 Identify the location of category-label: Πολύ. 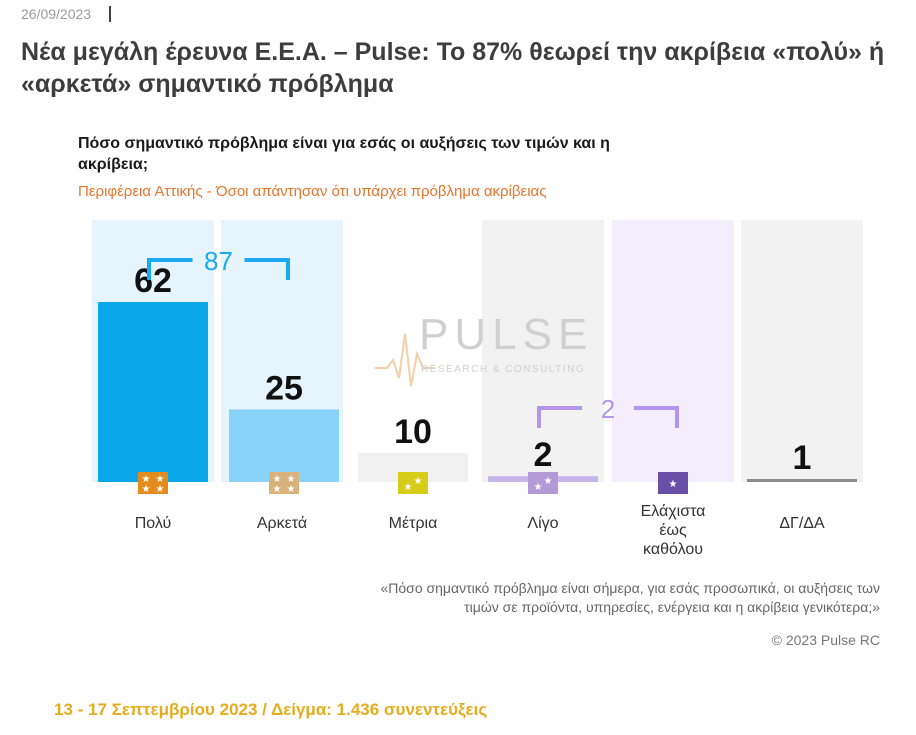
(153, 523).